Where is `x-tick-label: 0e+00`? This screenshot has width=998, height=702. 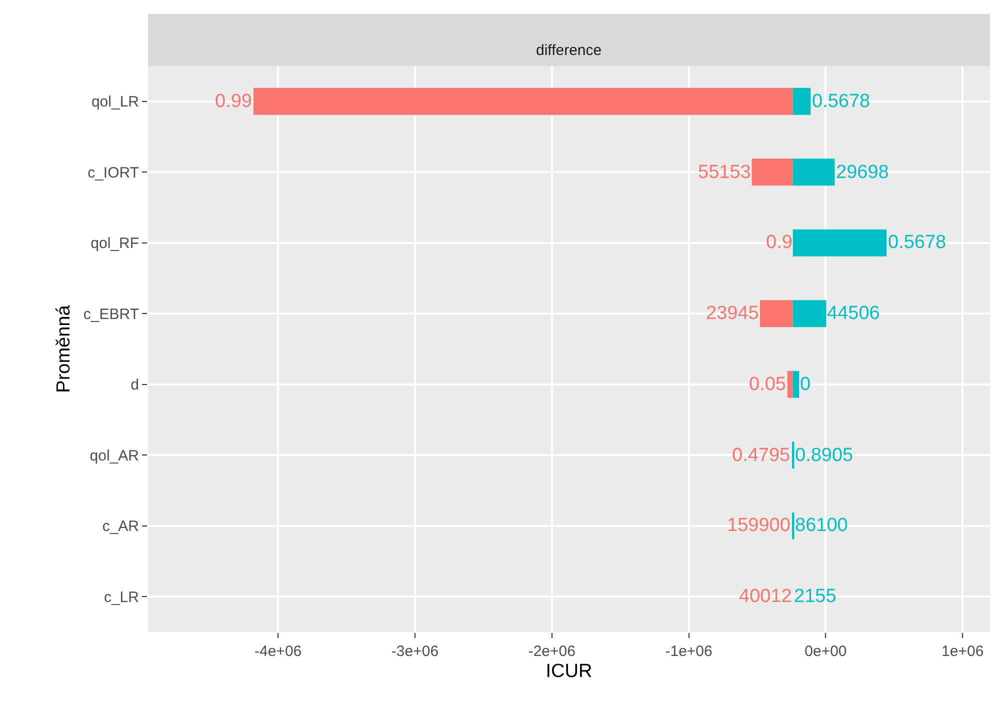 x-tick-label: 0e+00 is located at coordinates (825, 651).